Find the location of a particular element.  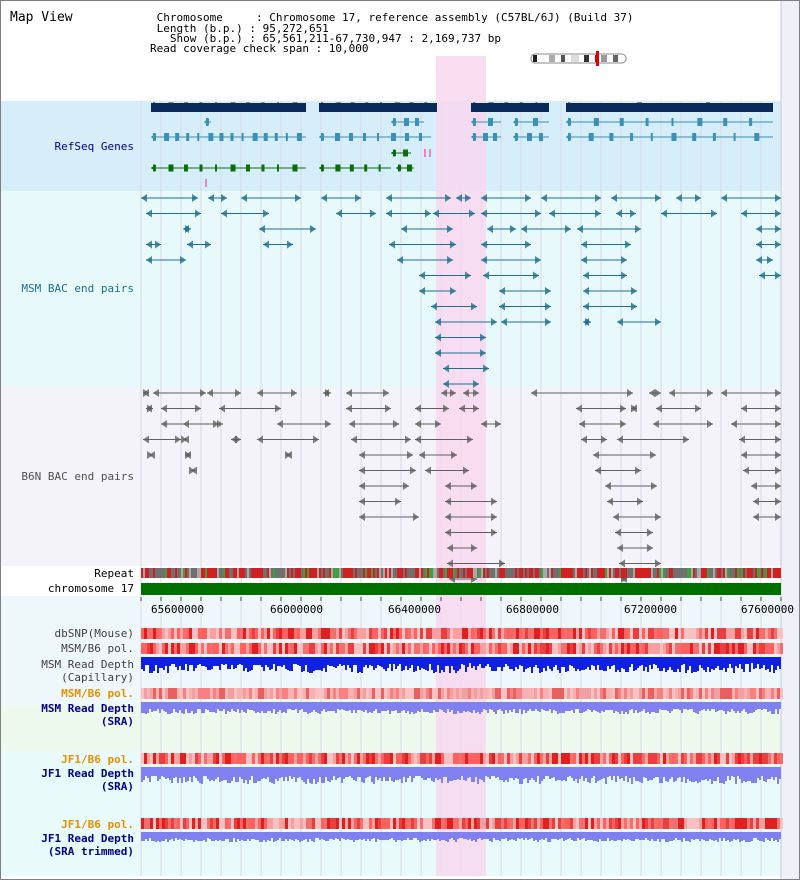

jf1-b6-pol-label: JF1/B6 pol. is located at coordinates (97, 759).